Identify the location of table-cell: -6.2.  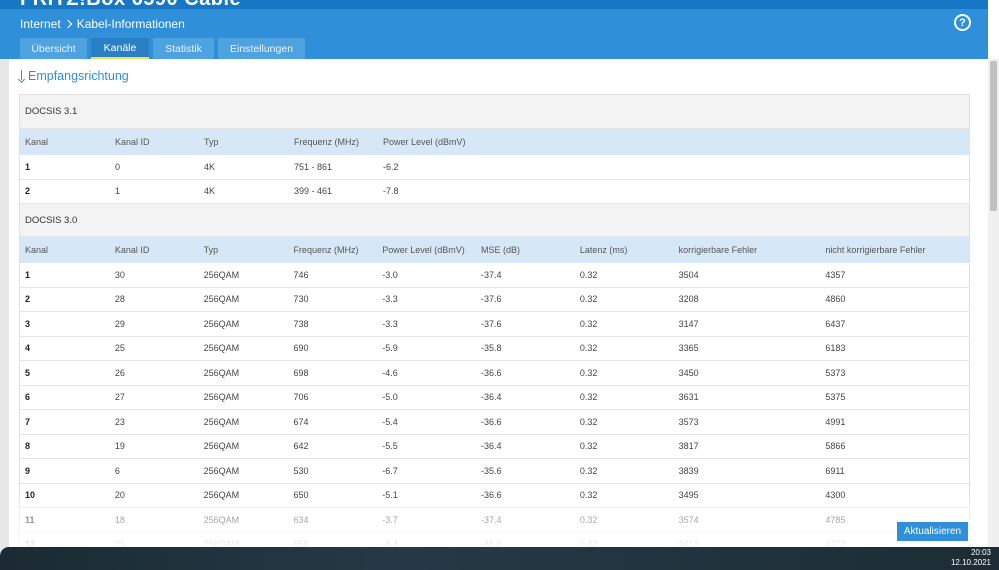
(391, 166).